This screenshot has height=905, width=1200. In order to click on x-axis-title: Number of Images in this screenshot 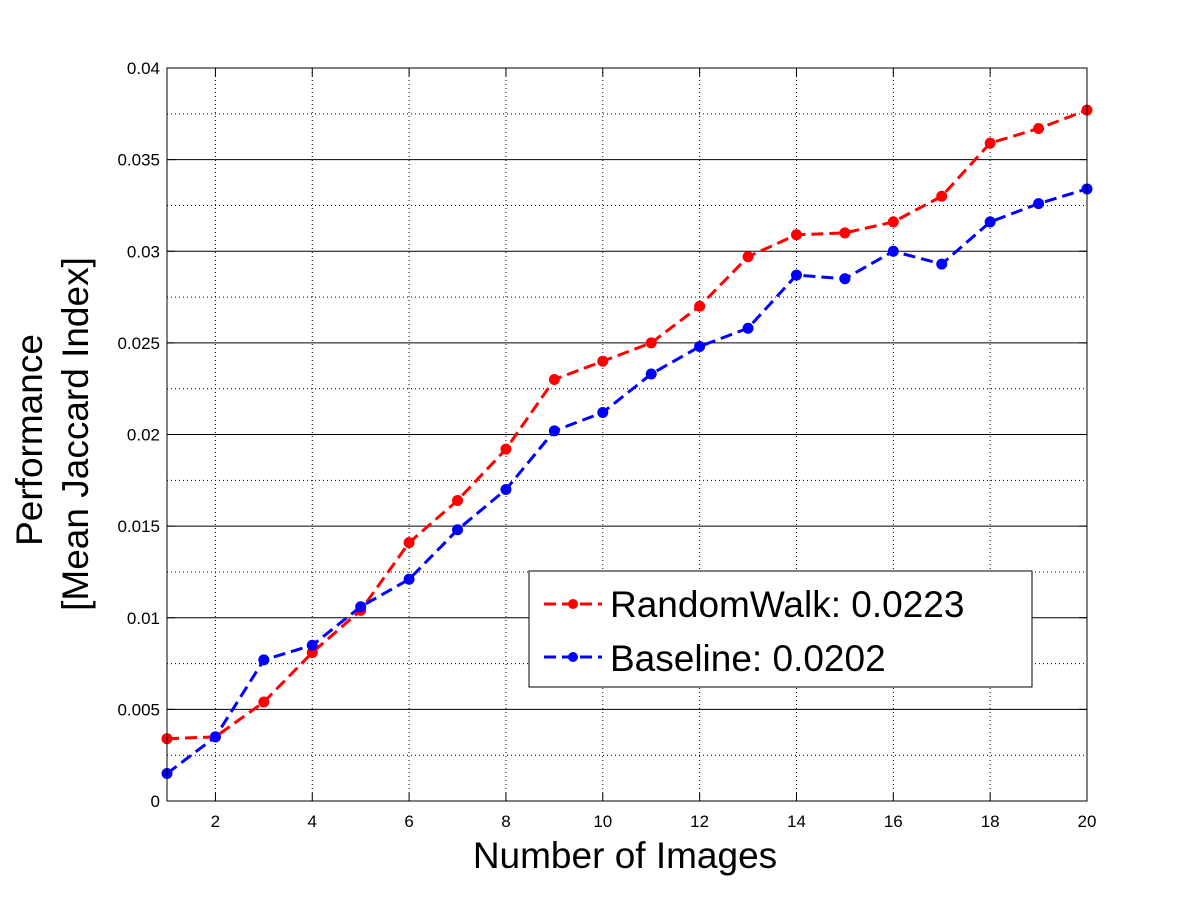, I will do `click(625, 855)`.